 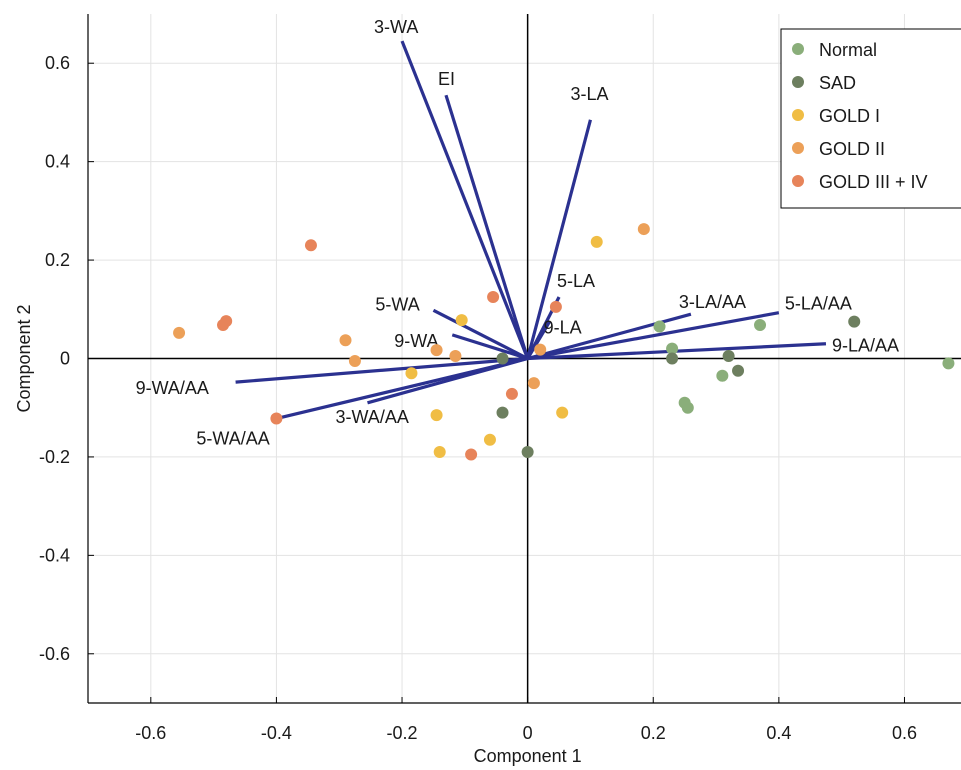 What do you see at coordinates (653, 733) in the screenshot?
I see `x-tick-label: 0.2` at bounding box center [653, 733].